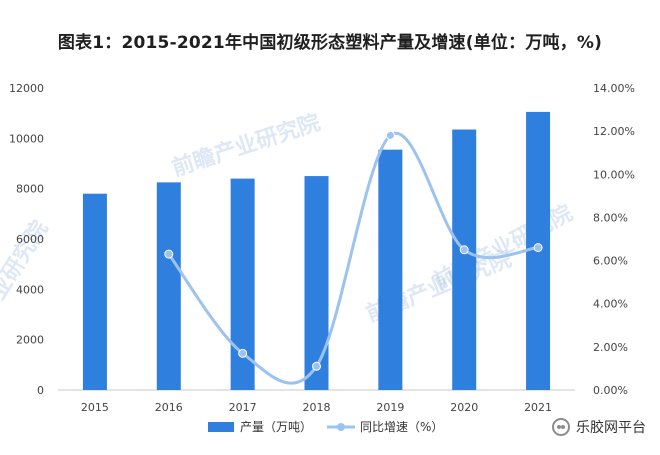 The width and height of the screenshot is (660, 455). Describe the element at coordinates (390, 407) in the screenshot. I see `x-tick-label: 2019` at that location.